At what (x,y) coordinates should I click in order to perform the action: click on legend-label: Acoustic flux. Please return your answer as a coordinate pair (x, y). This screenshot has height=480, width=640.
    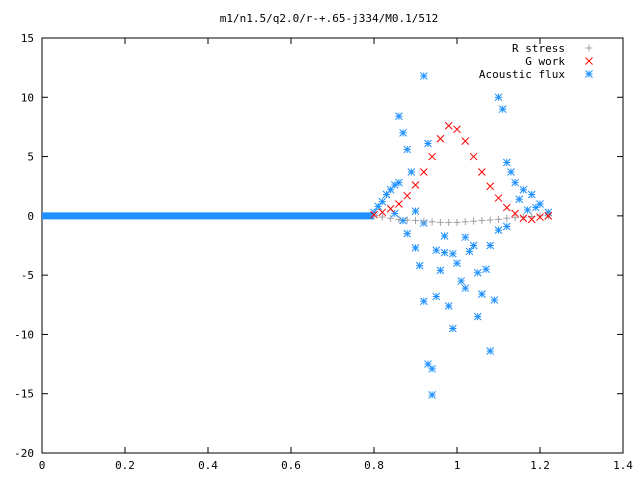
    Looking at the image, I should click on (522, 74).